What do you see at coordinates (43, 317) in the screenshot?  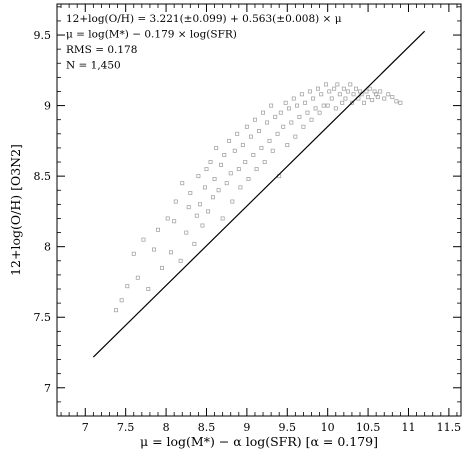 I see `y-tick-label: 7.5` at bounding box center [43, 317].